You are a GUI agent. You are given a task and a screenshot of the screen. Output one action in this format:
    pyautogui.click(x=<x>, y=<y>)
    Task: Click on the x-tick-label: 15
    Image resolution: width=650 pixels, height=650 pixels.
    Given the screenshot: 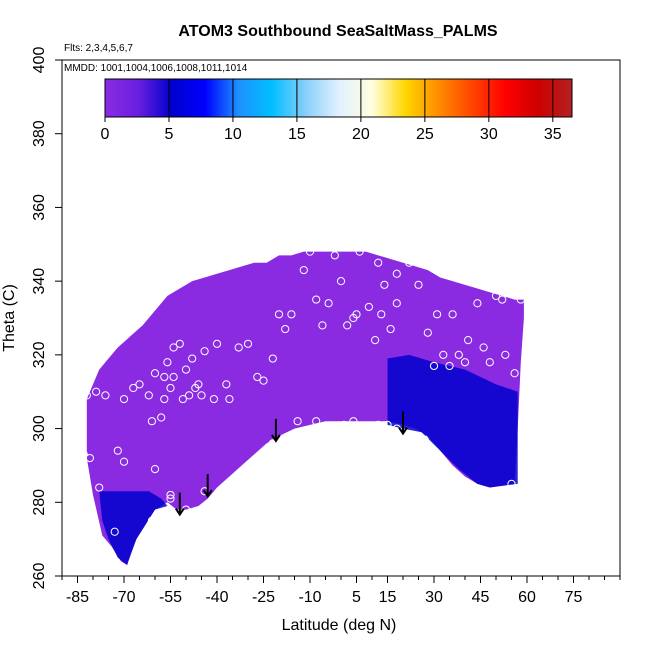 What is the action you would take?
    pyautogui.click(x=388, y=597)
    